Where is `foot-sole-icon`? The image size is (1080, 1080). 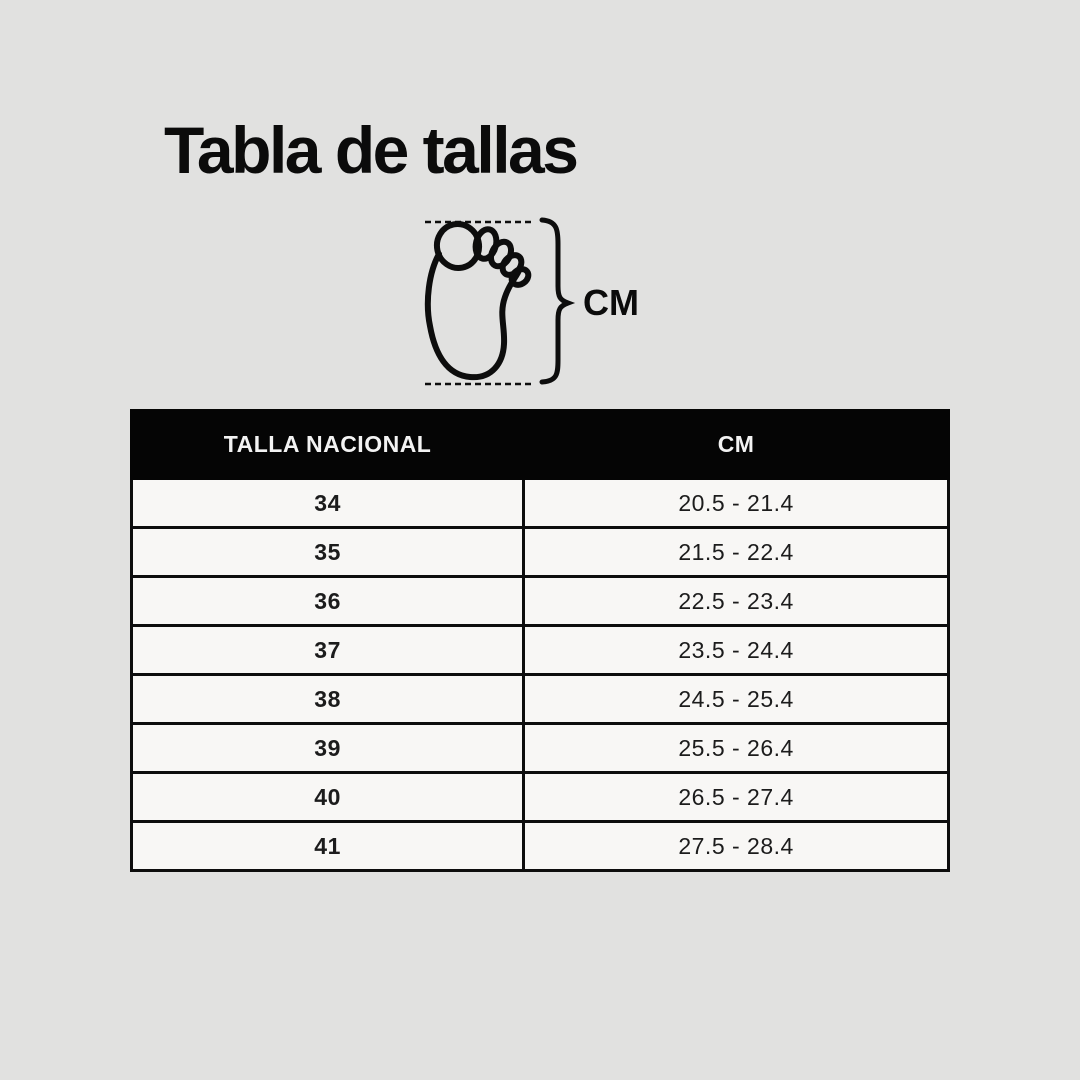
foot-sole-icon is located at coordinates (478, 301).